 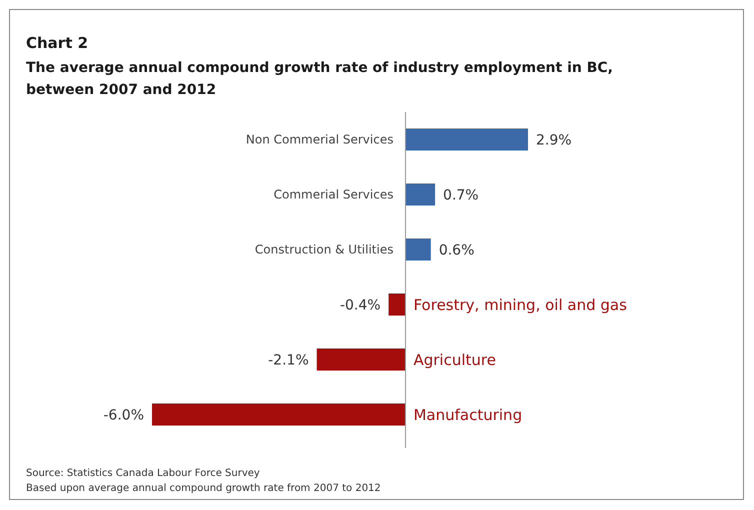 I want to click on y-tick-label: Forestry, mining, oil and gas, so click(x=520, y=305).